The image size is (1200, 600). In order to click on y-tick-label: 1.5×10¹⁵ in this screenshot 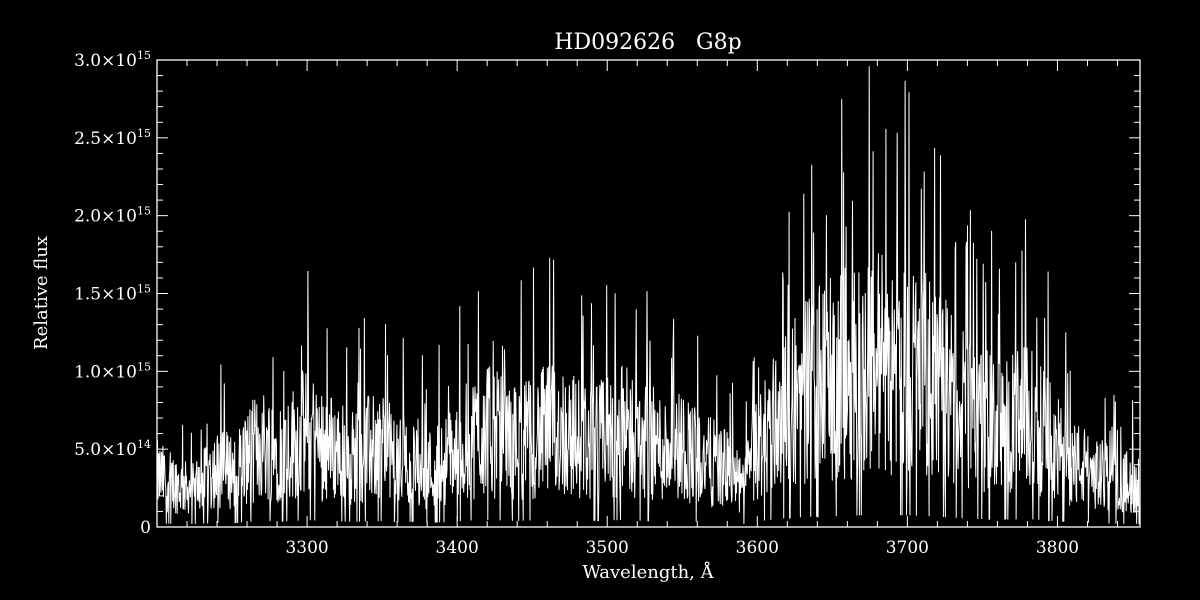, I will do `click(112, 294)`.